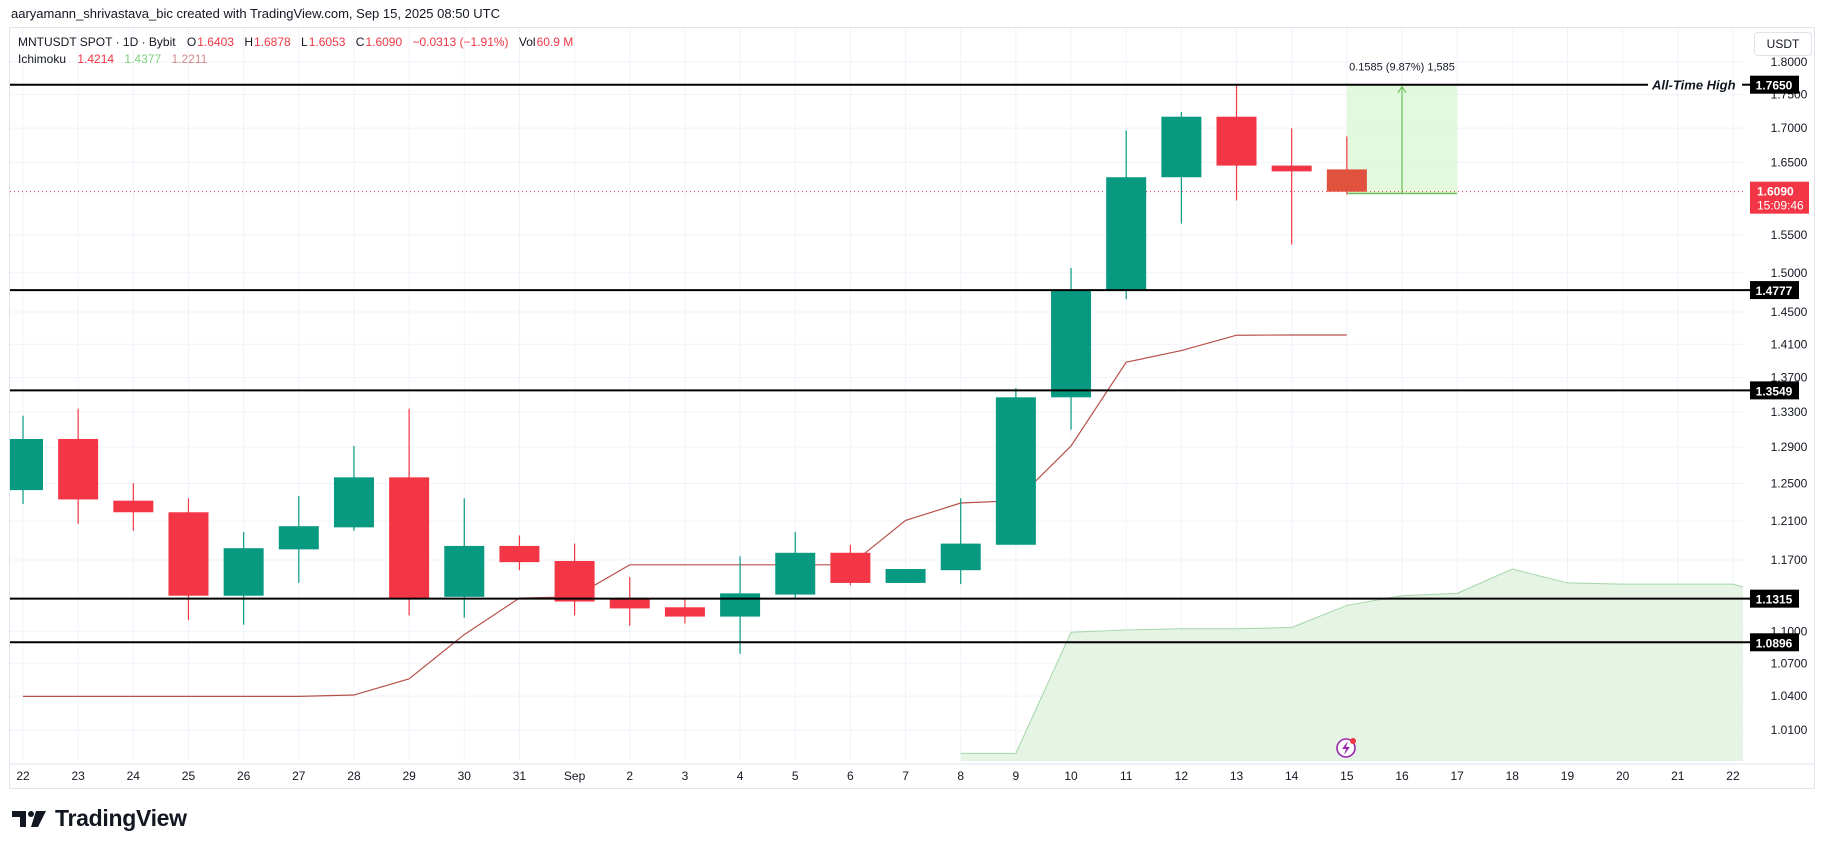  I want to click on symbol-name: MNTUSDT SPOT · 1D · Bybit, so click(97, 42).